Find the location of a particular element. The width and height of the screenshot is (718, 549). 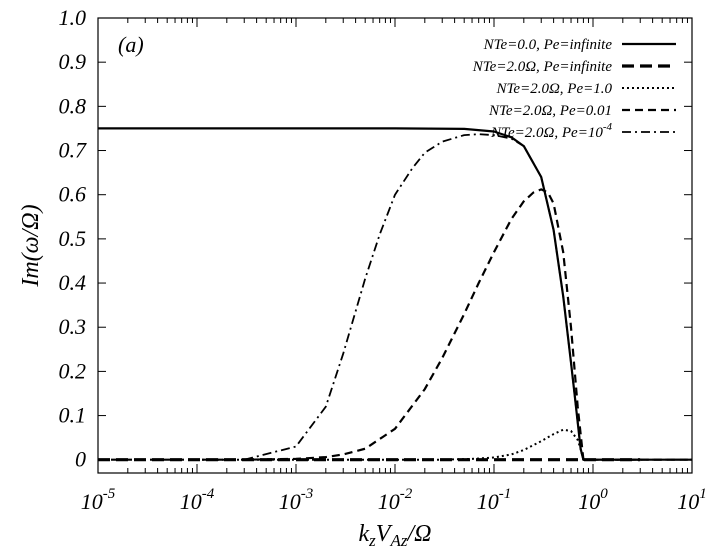

y-axis-title: Im(ω/Ω) is located at coordinates (31, 245).